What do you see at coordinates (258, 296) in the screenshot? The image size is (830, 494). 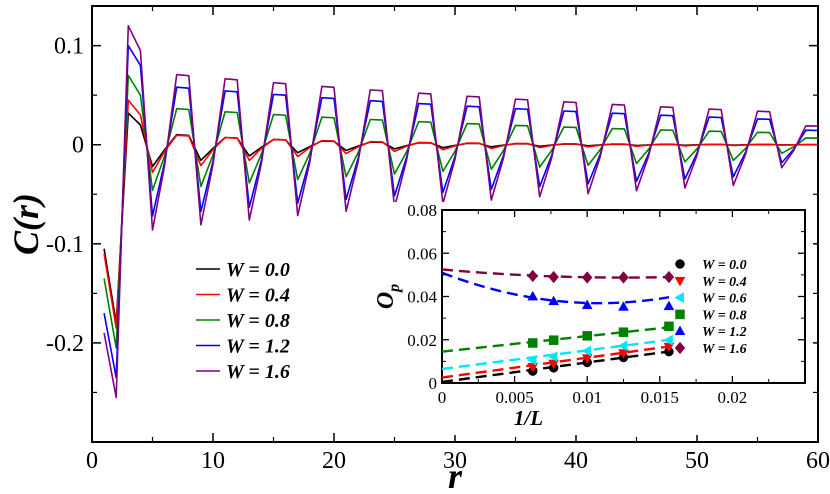 I see `main-legend-label-1: W = 0.4` at bounding box center [258, 296].